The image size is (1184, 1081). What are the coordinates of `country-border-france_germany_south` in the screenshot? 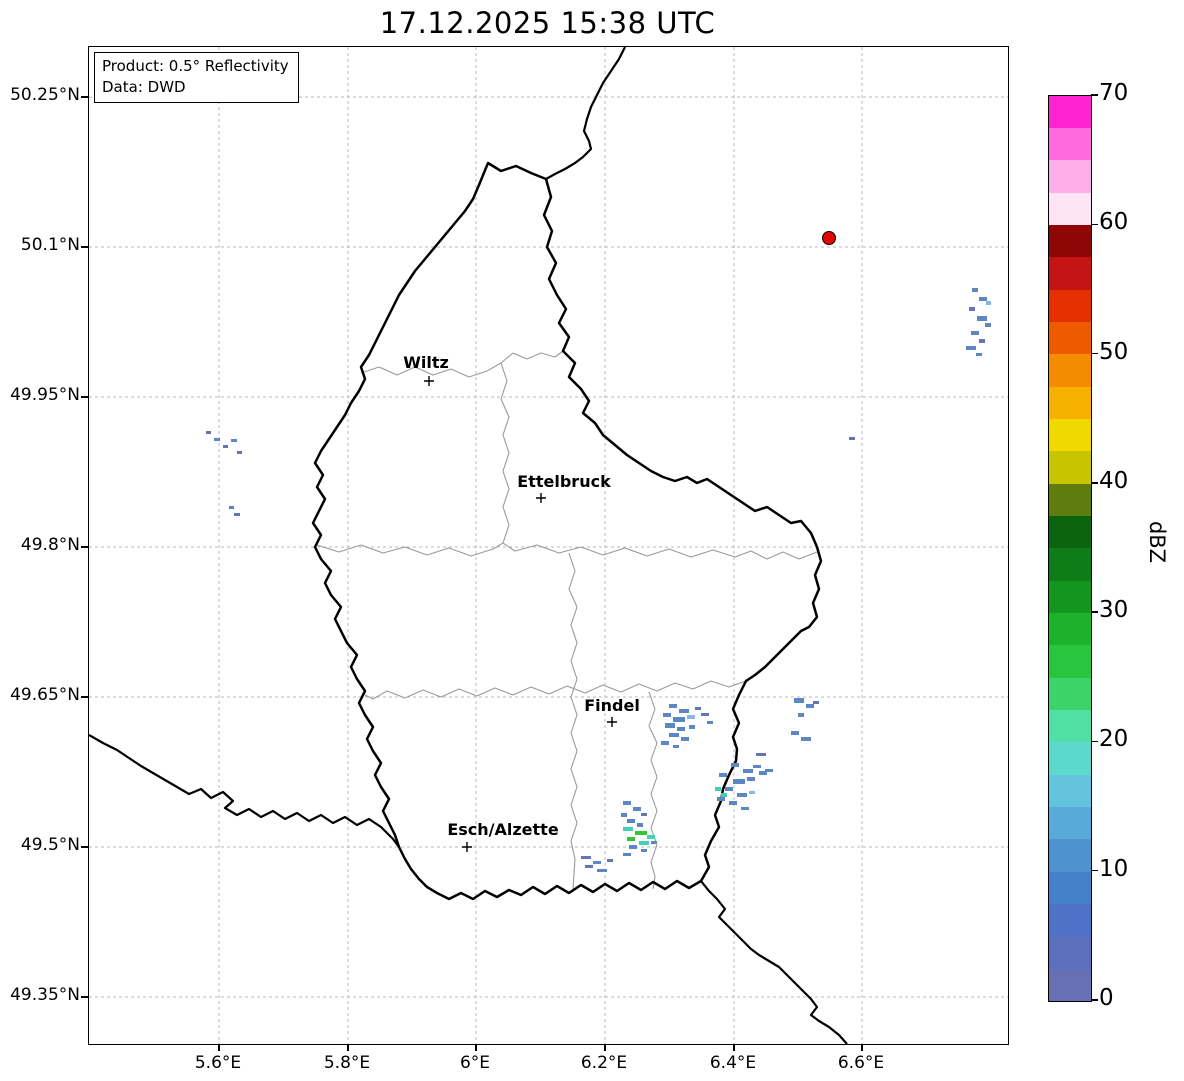 It's located at (774, 962).